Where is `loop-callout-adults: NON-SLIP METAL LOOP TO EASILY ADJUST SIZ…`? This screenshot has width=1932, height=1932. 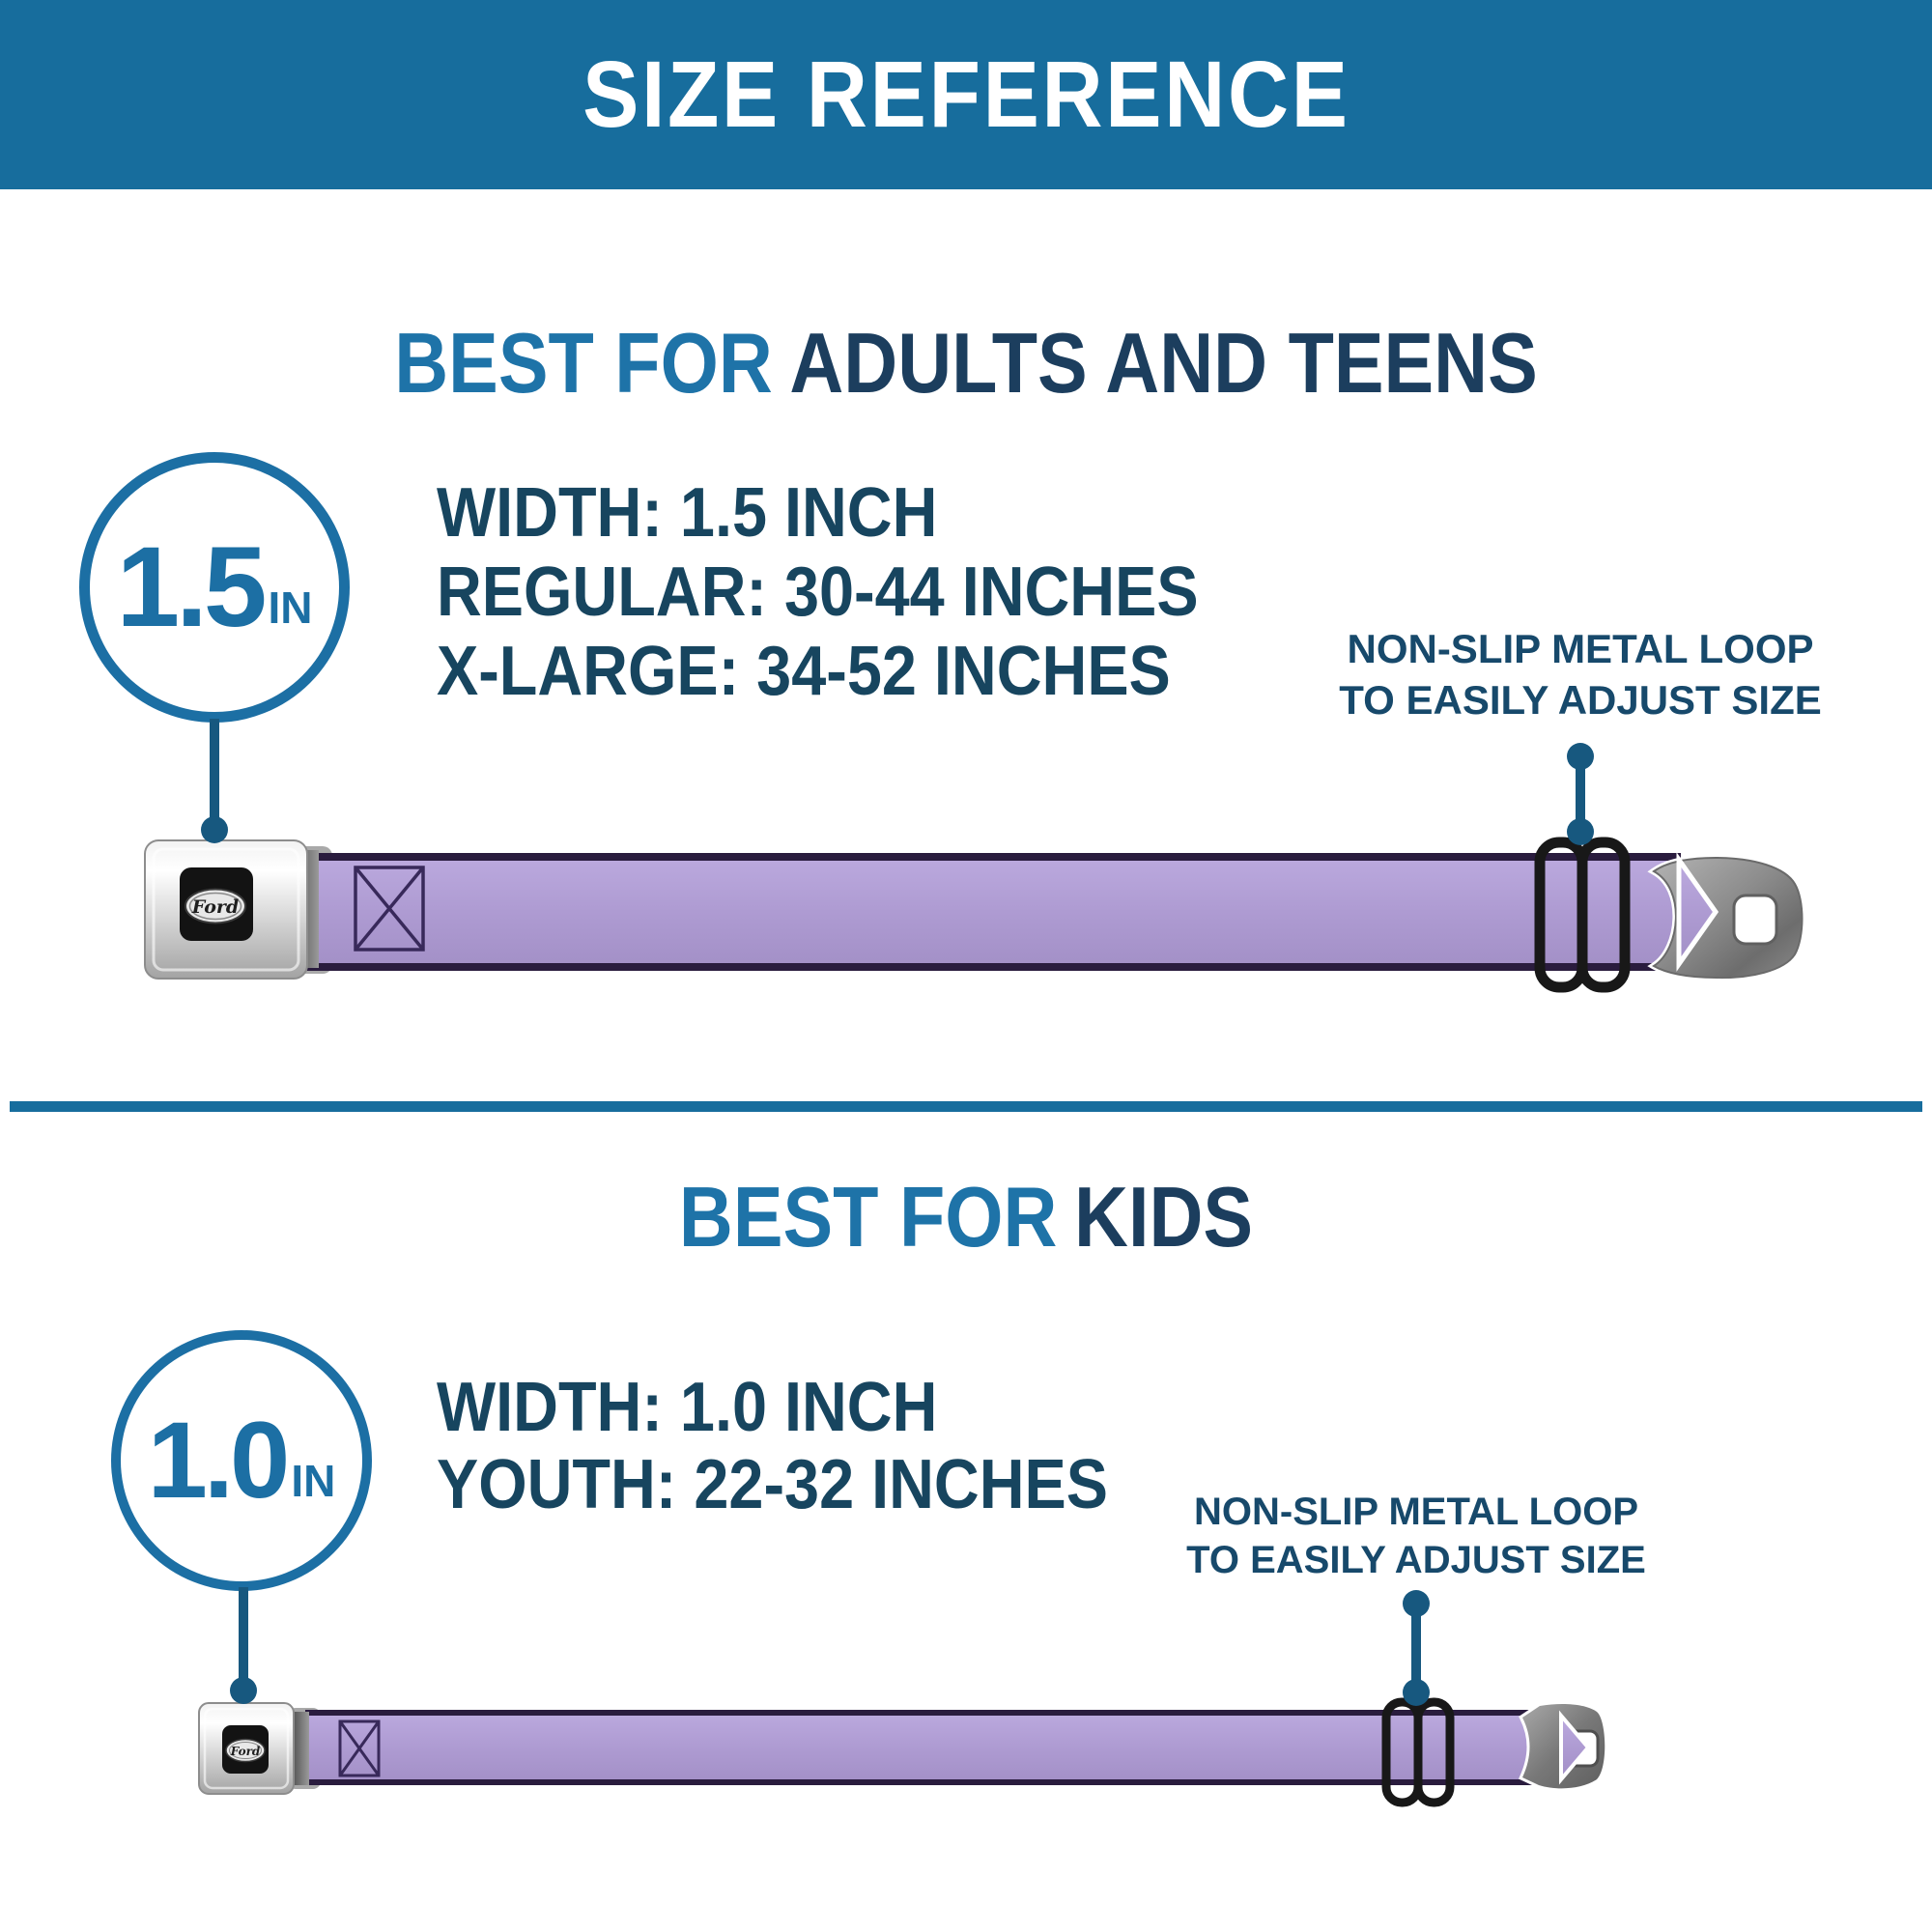
loop-callout-adults: NON-SLIP METAL LOOP TO EASILY ADJUST SIZ… is located at coordinates (1580, 674).